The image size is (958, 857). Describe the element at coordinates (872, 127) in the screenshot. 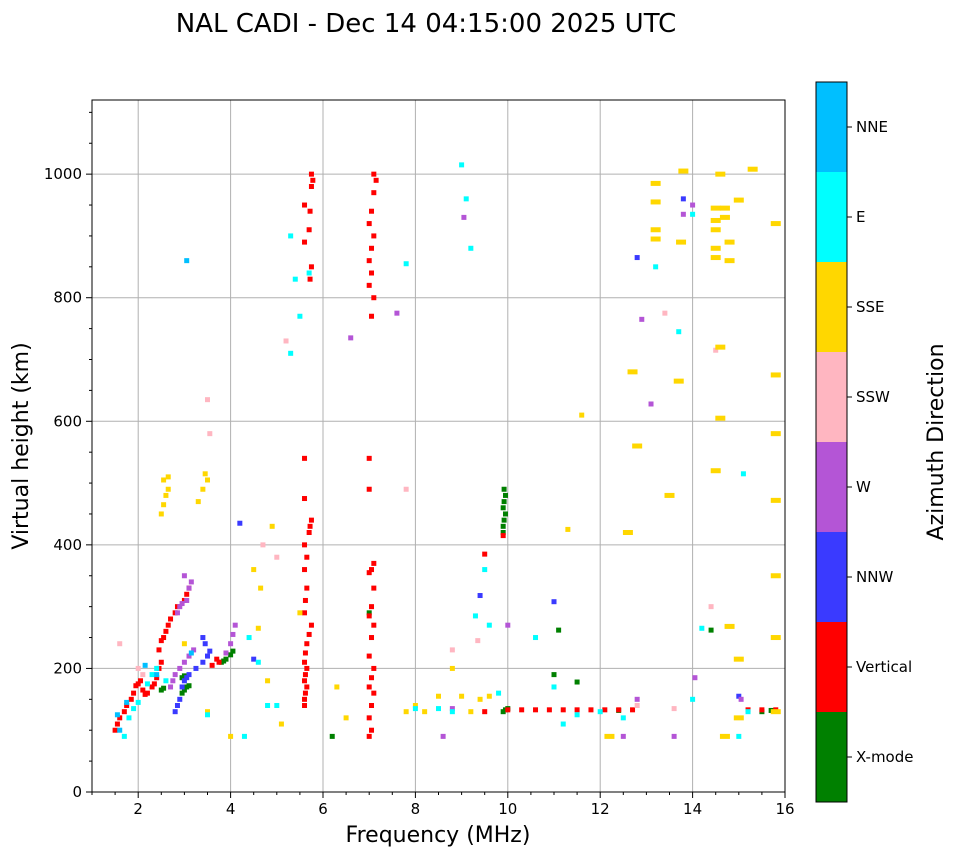

I see `colorbar-label: NNE` at that location.